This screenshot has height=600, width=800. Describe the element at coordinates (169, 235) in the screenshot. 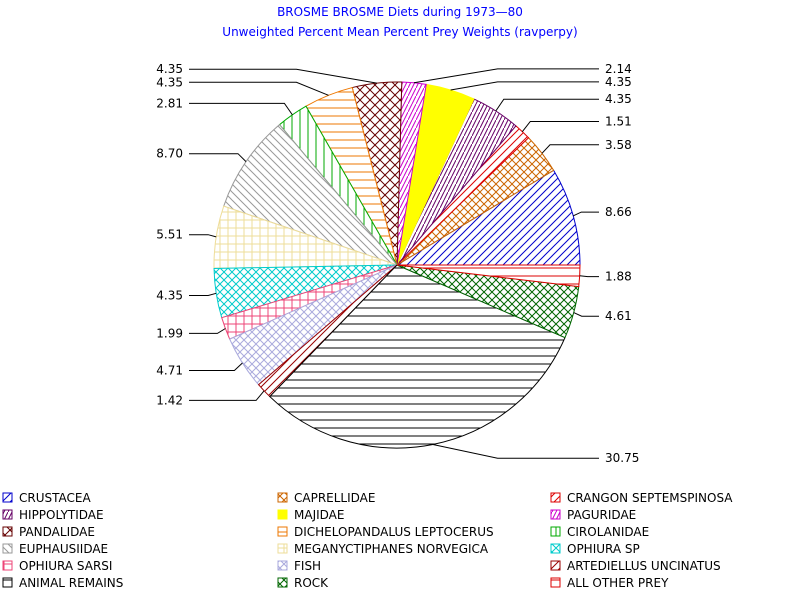

I see `slice-label-meganyctiphanes-norvegica: 5.51` at that location.